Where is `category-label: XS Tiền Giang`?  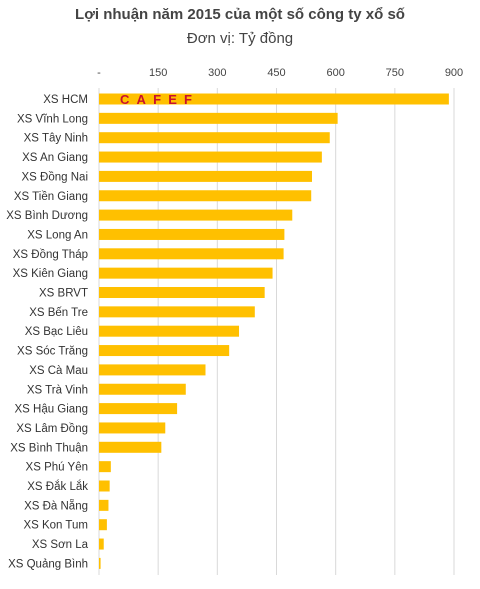 category-label: XS Tiền Giang is located at coordinates (51, 197).